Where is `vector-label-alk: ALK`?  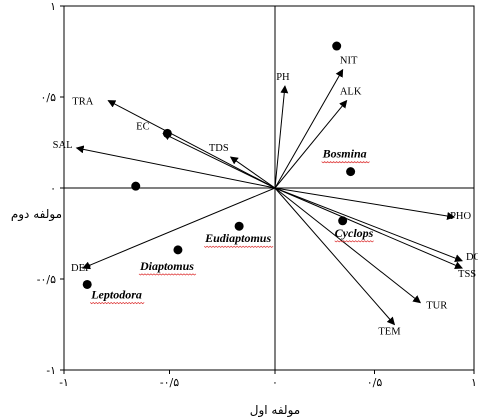
vector-label-alk: ALK is located at coordinates (351, 92).